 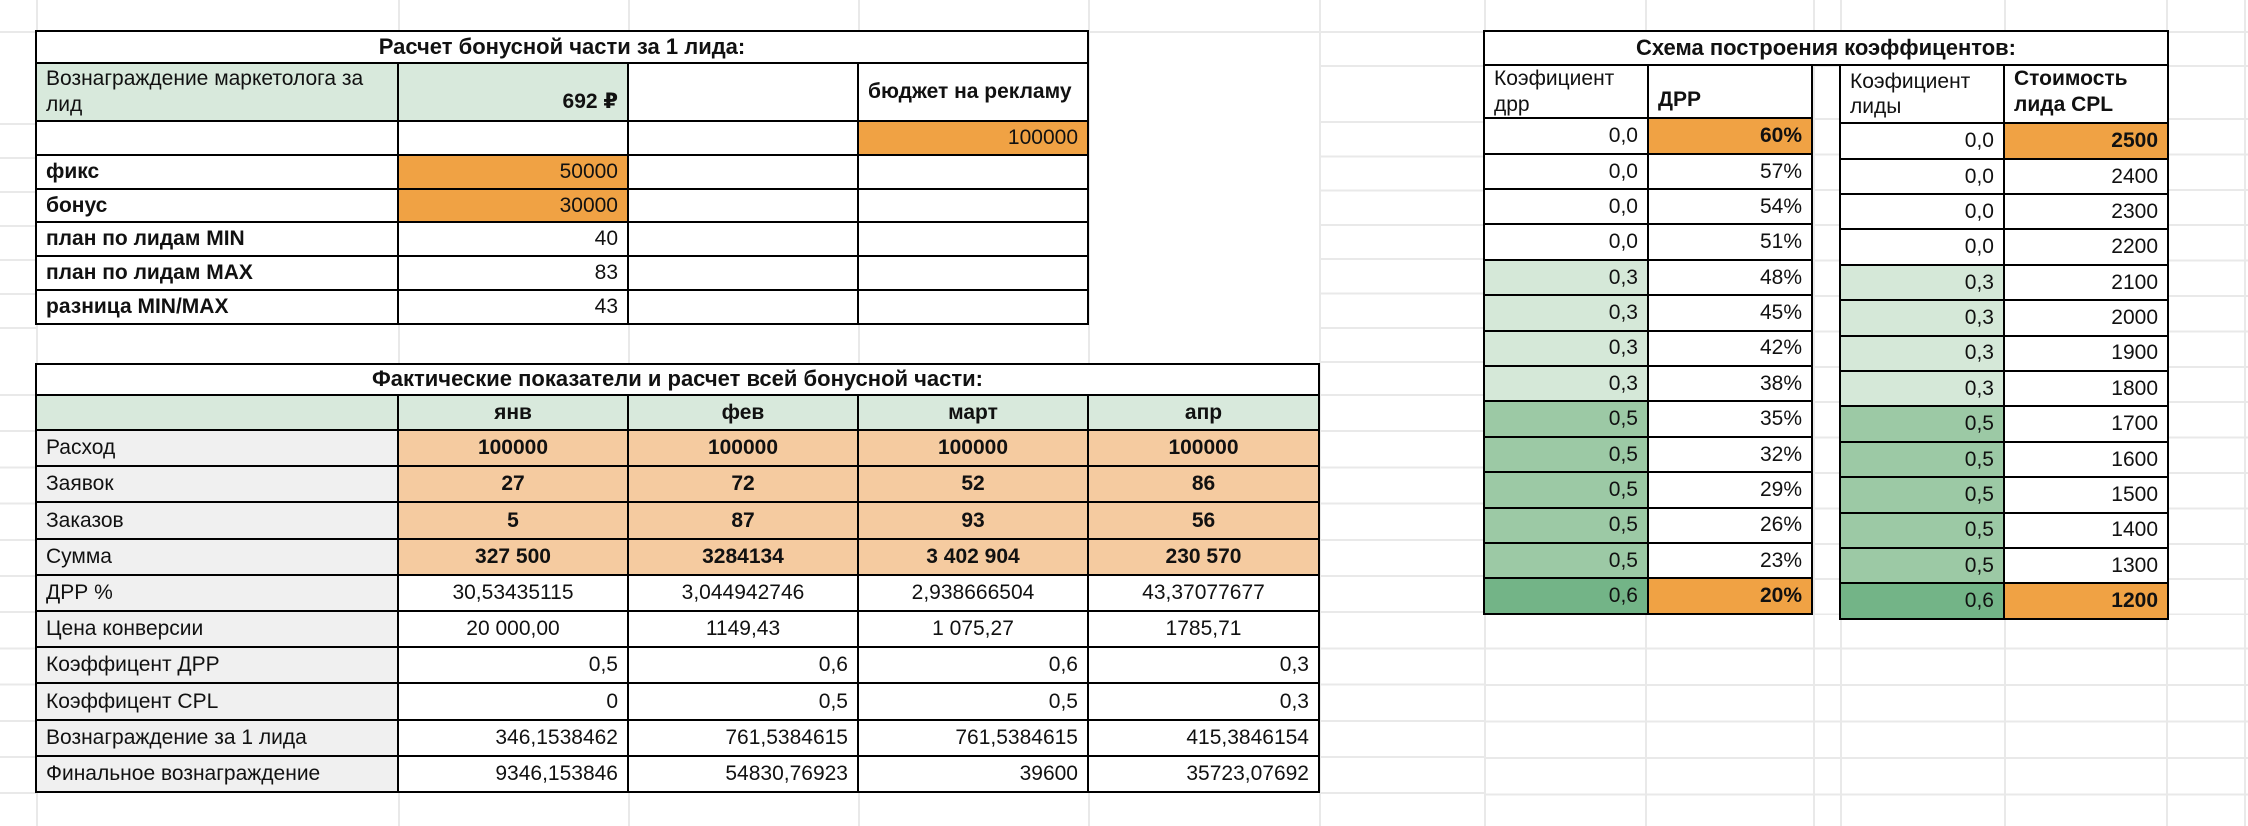 I want to click on cell: 415,3846154, so click(x=1203, y=737).